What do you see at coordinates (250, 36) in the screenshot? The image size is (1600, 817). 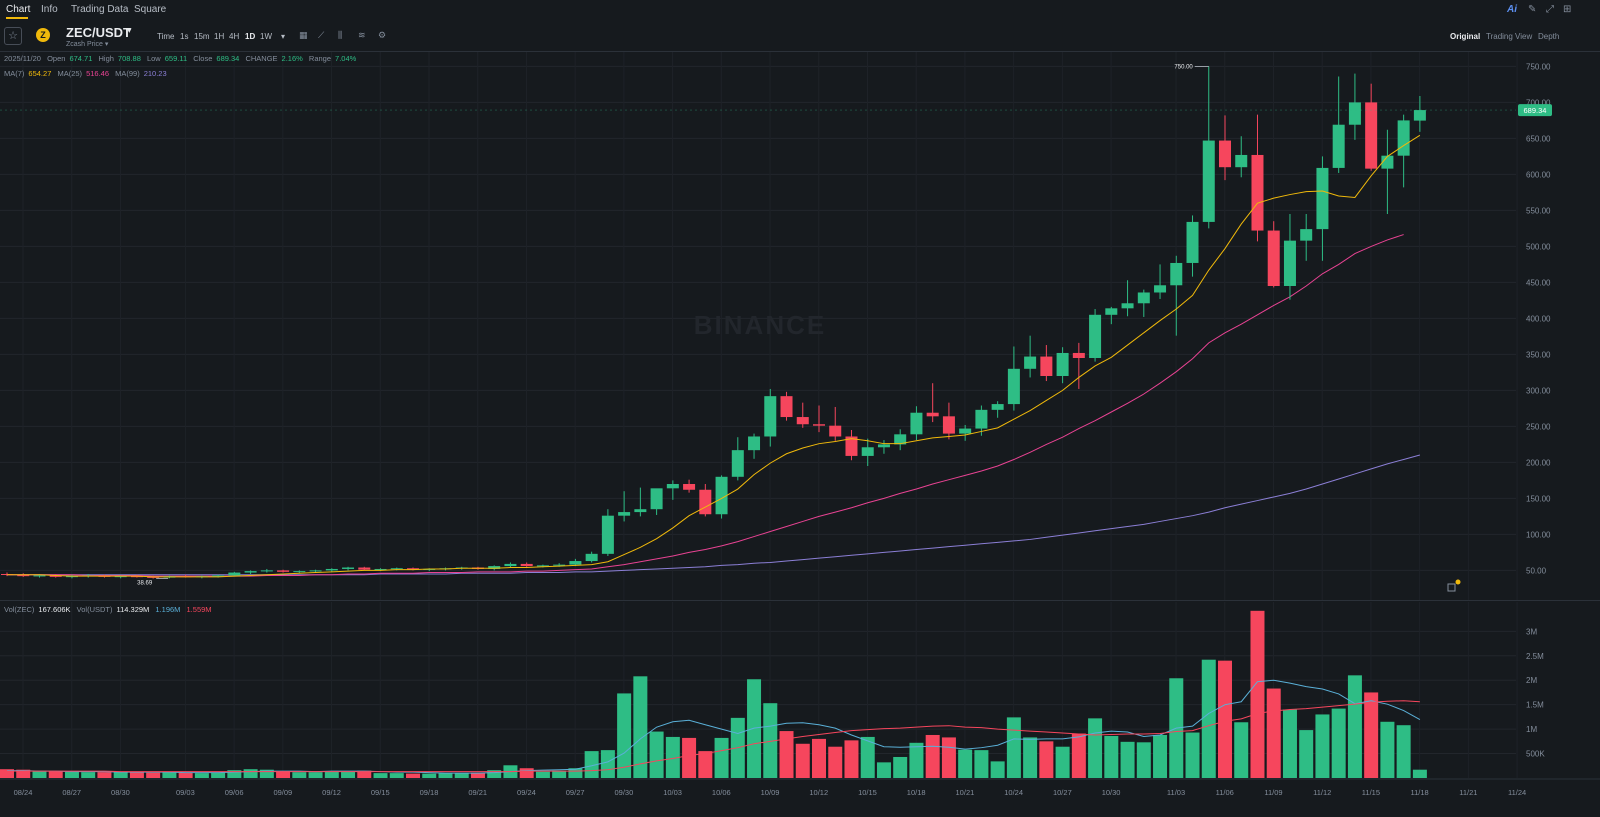 I see `interval-1d: 1D` at bounding box center [250, 36].